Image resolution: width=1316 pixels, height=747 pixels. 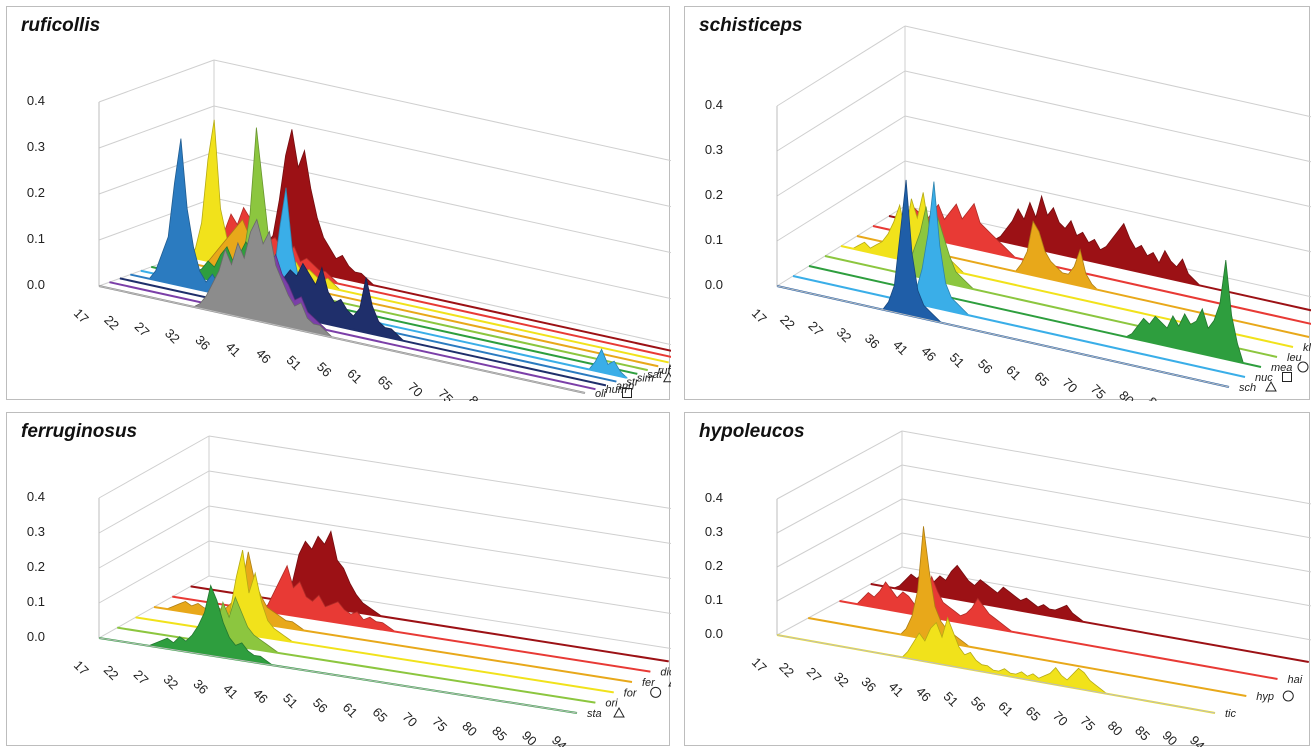 I want to click on ridge-baseline-mea, so click(x=1035, y=316).